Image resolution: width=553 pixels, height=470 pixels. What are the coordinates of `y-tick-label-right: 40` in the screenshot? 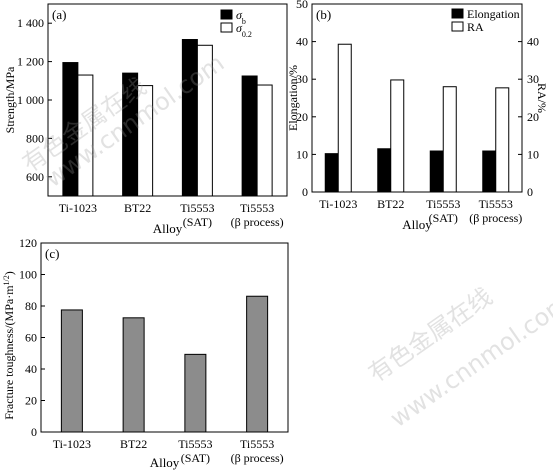 It's located at (533, 42).